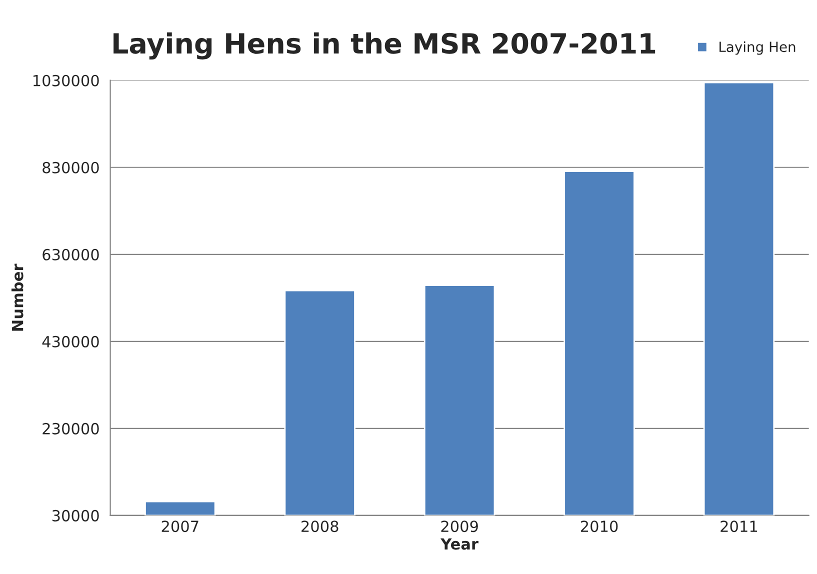 This screenshot has height=574, width=817. Describe the element at coordinates (70, 428) in the screenshot. I see `y-tick-label: 230000` at that location.